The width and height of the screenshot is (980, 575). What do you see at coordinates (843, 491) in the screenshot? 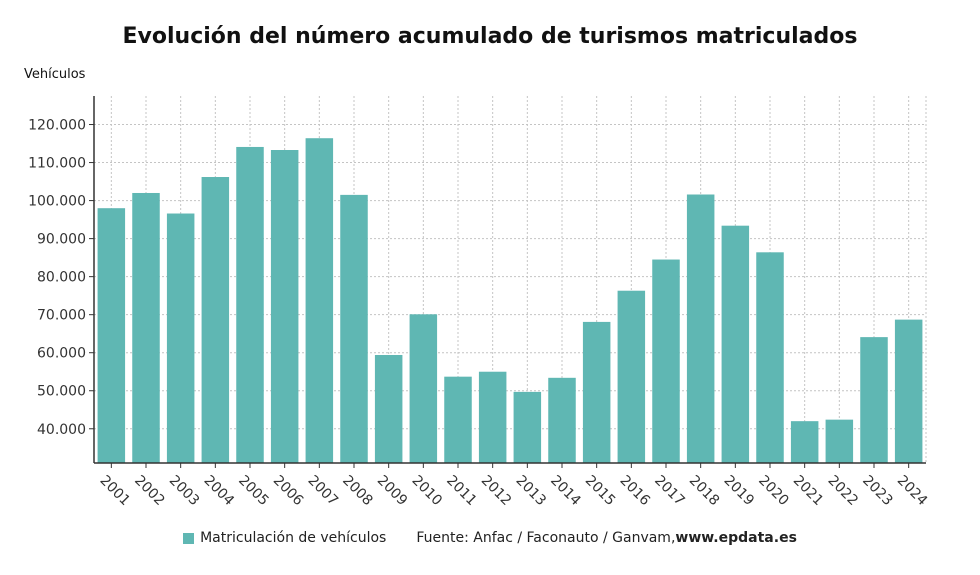
I see `x-tick-label: 2022` at bounding box center [843, 491].